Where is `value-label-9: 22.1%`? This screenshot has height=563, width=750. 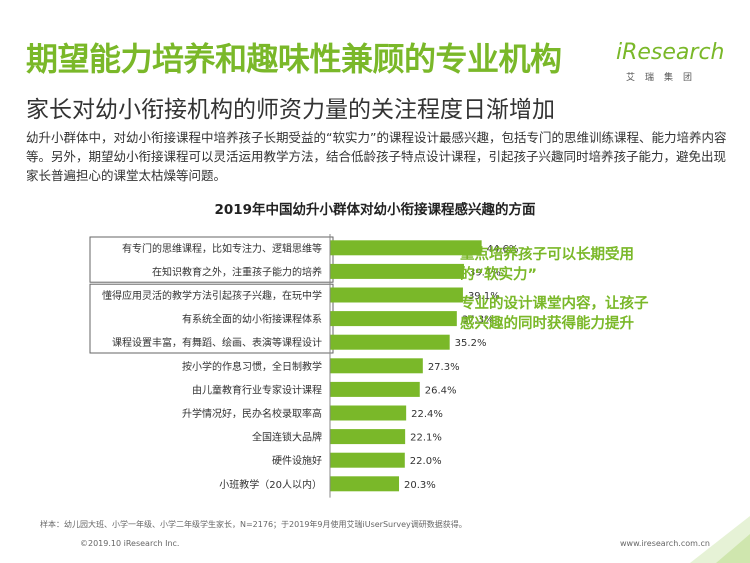
value-label-9: 22.1% is located at coordinates (426, 438).